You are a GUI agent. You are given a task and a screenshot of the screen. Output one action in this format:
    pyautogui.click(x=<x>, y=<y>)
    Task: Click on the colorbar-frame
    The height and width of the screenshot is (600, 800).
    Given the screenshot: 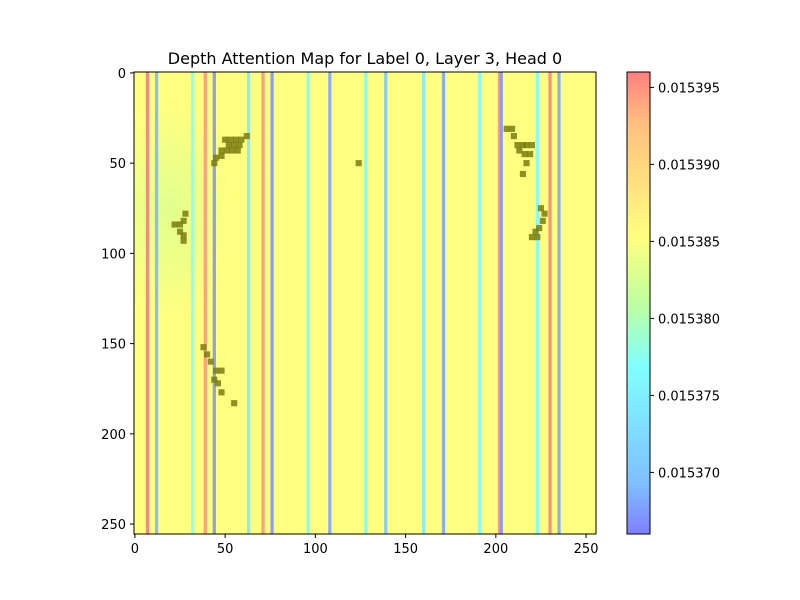 What is the action you would take?
    pyautogui.click(x=638, y=303)
    